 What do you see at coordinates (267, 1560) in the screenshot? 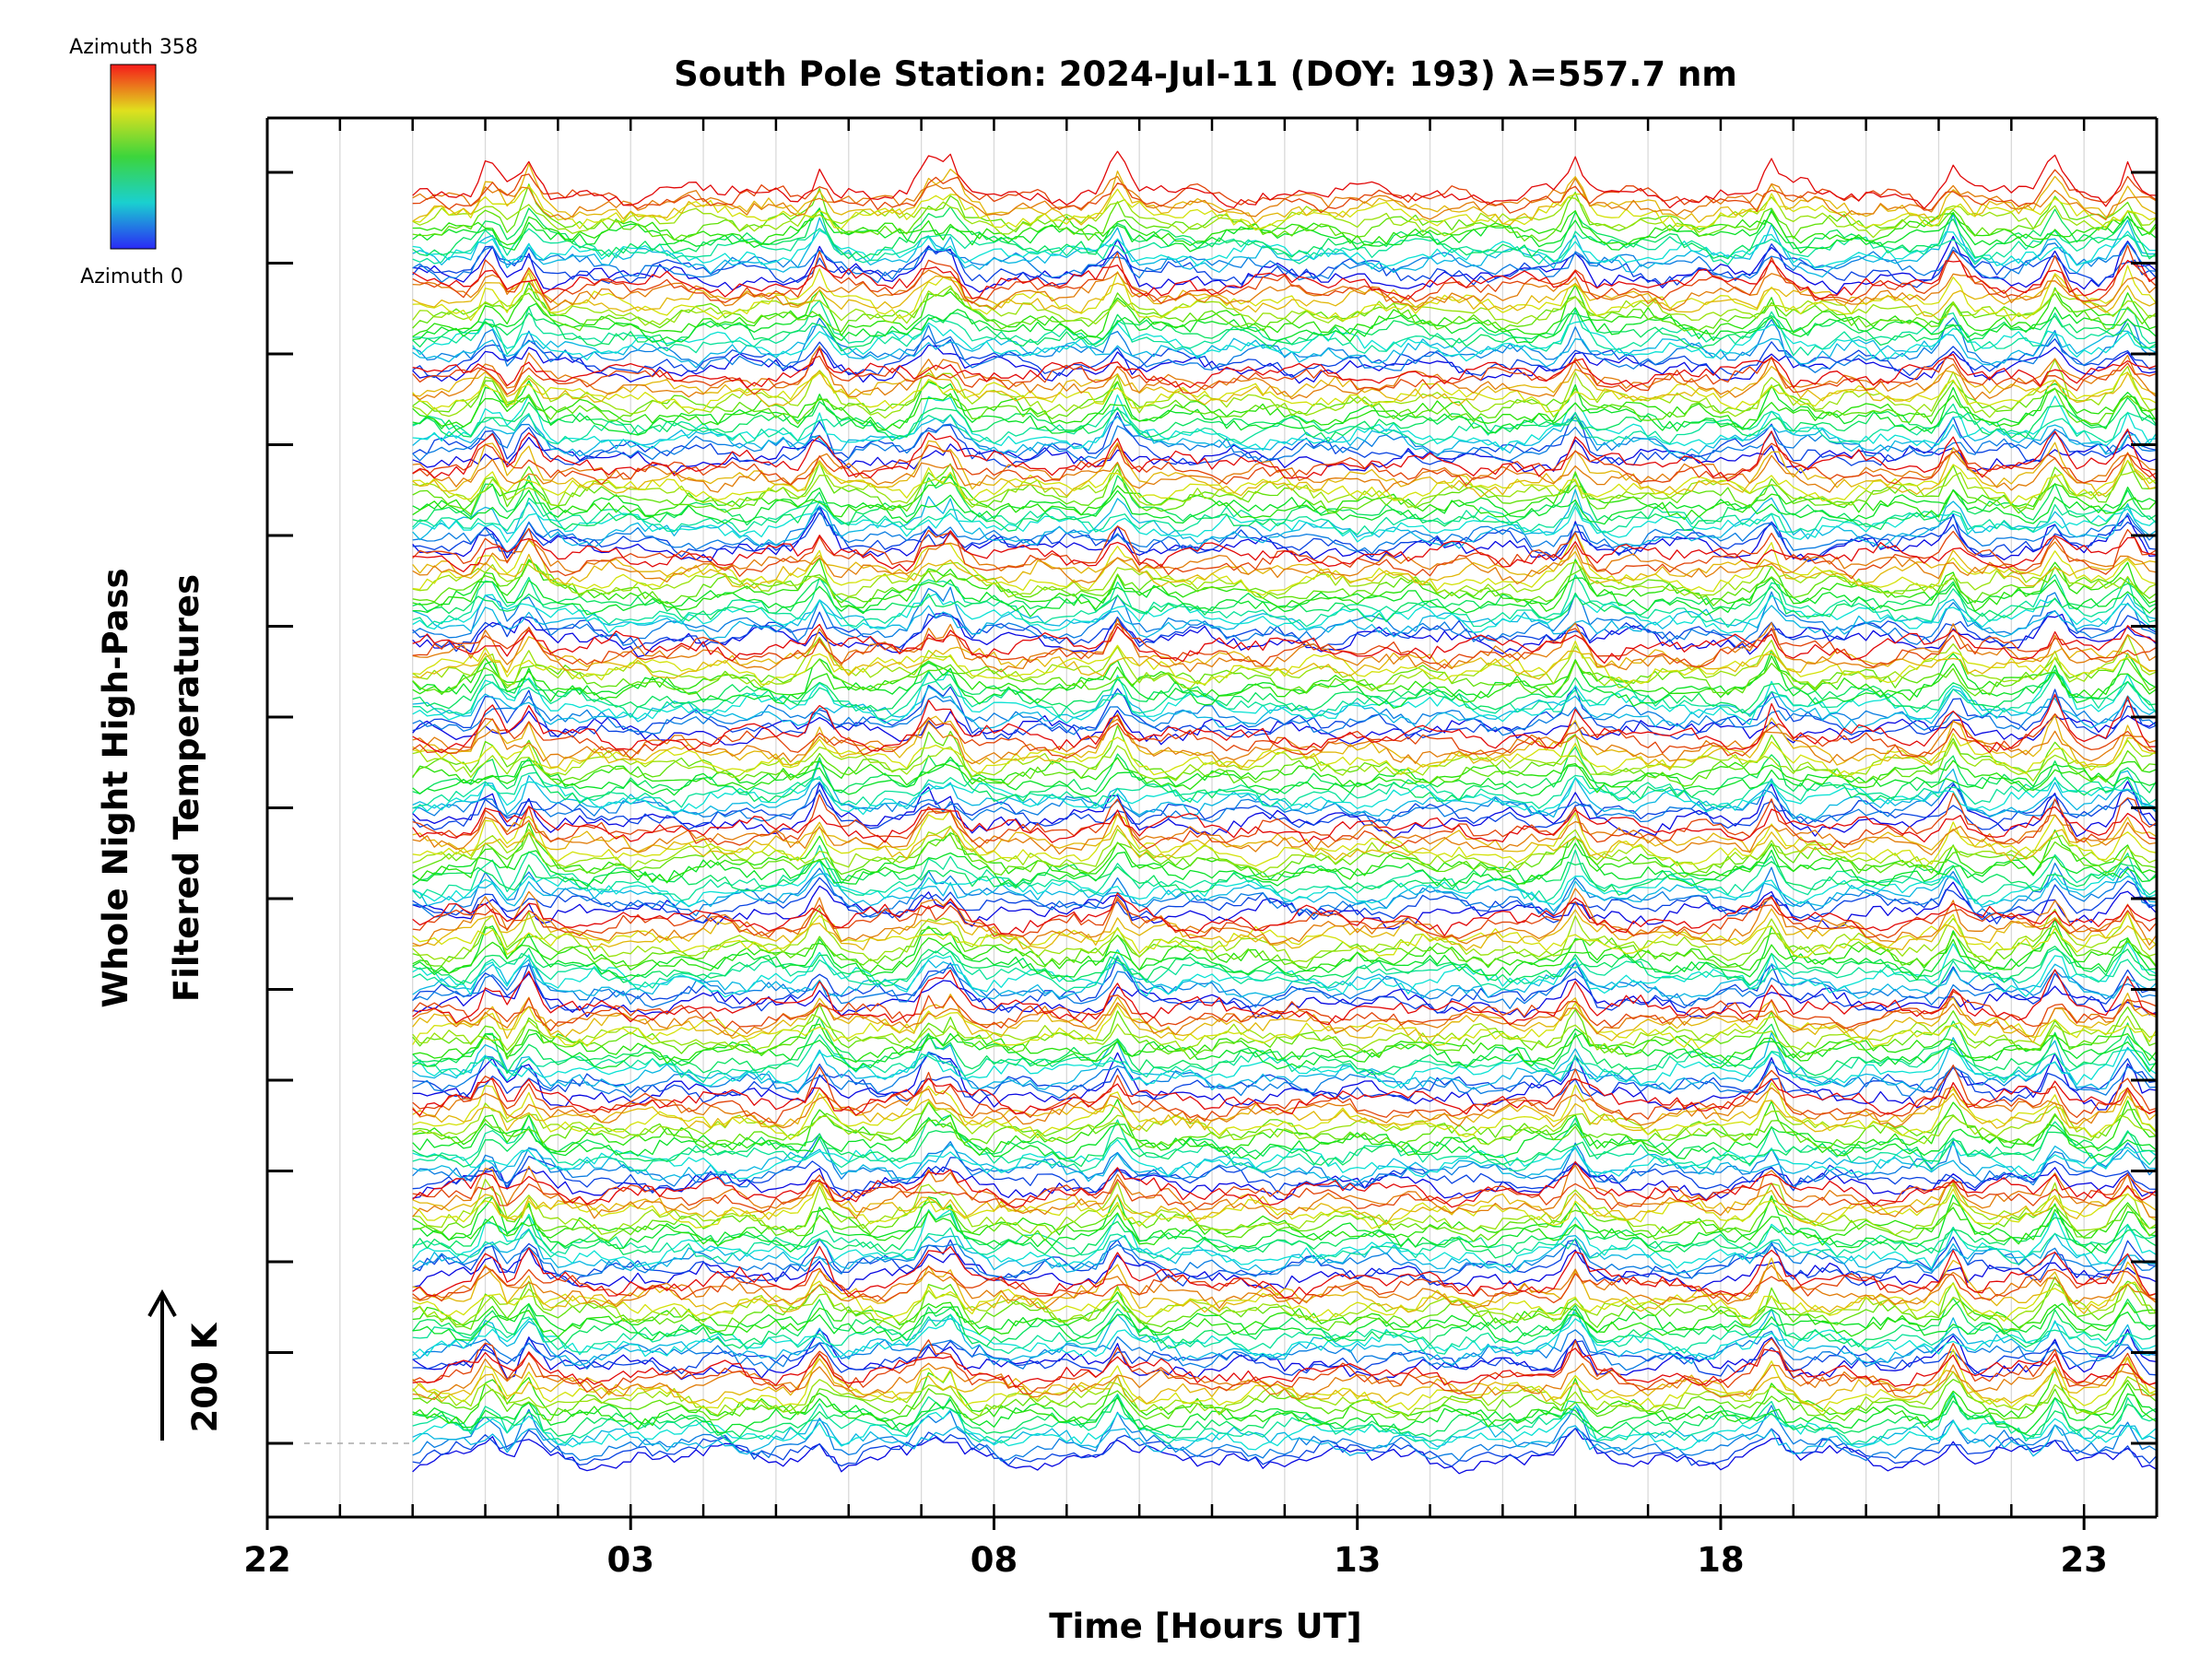
I see `x-tick-label: 22` at bounding box center [267, 1560].